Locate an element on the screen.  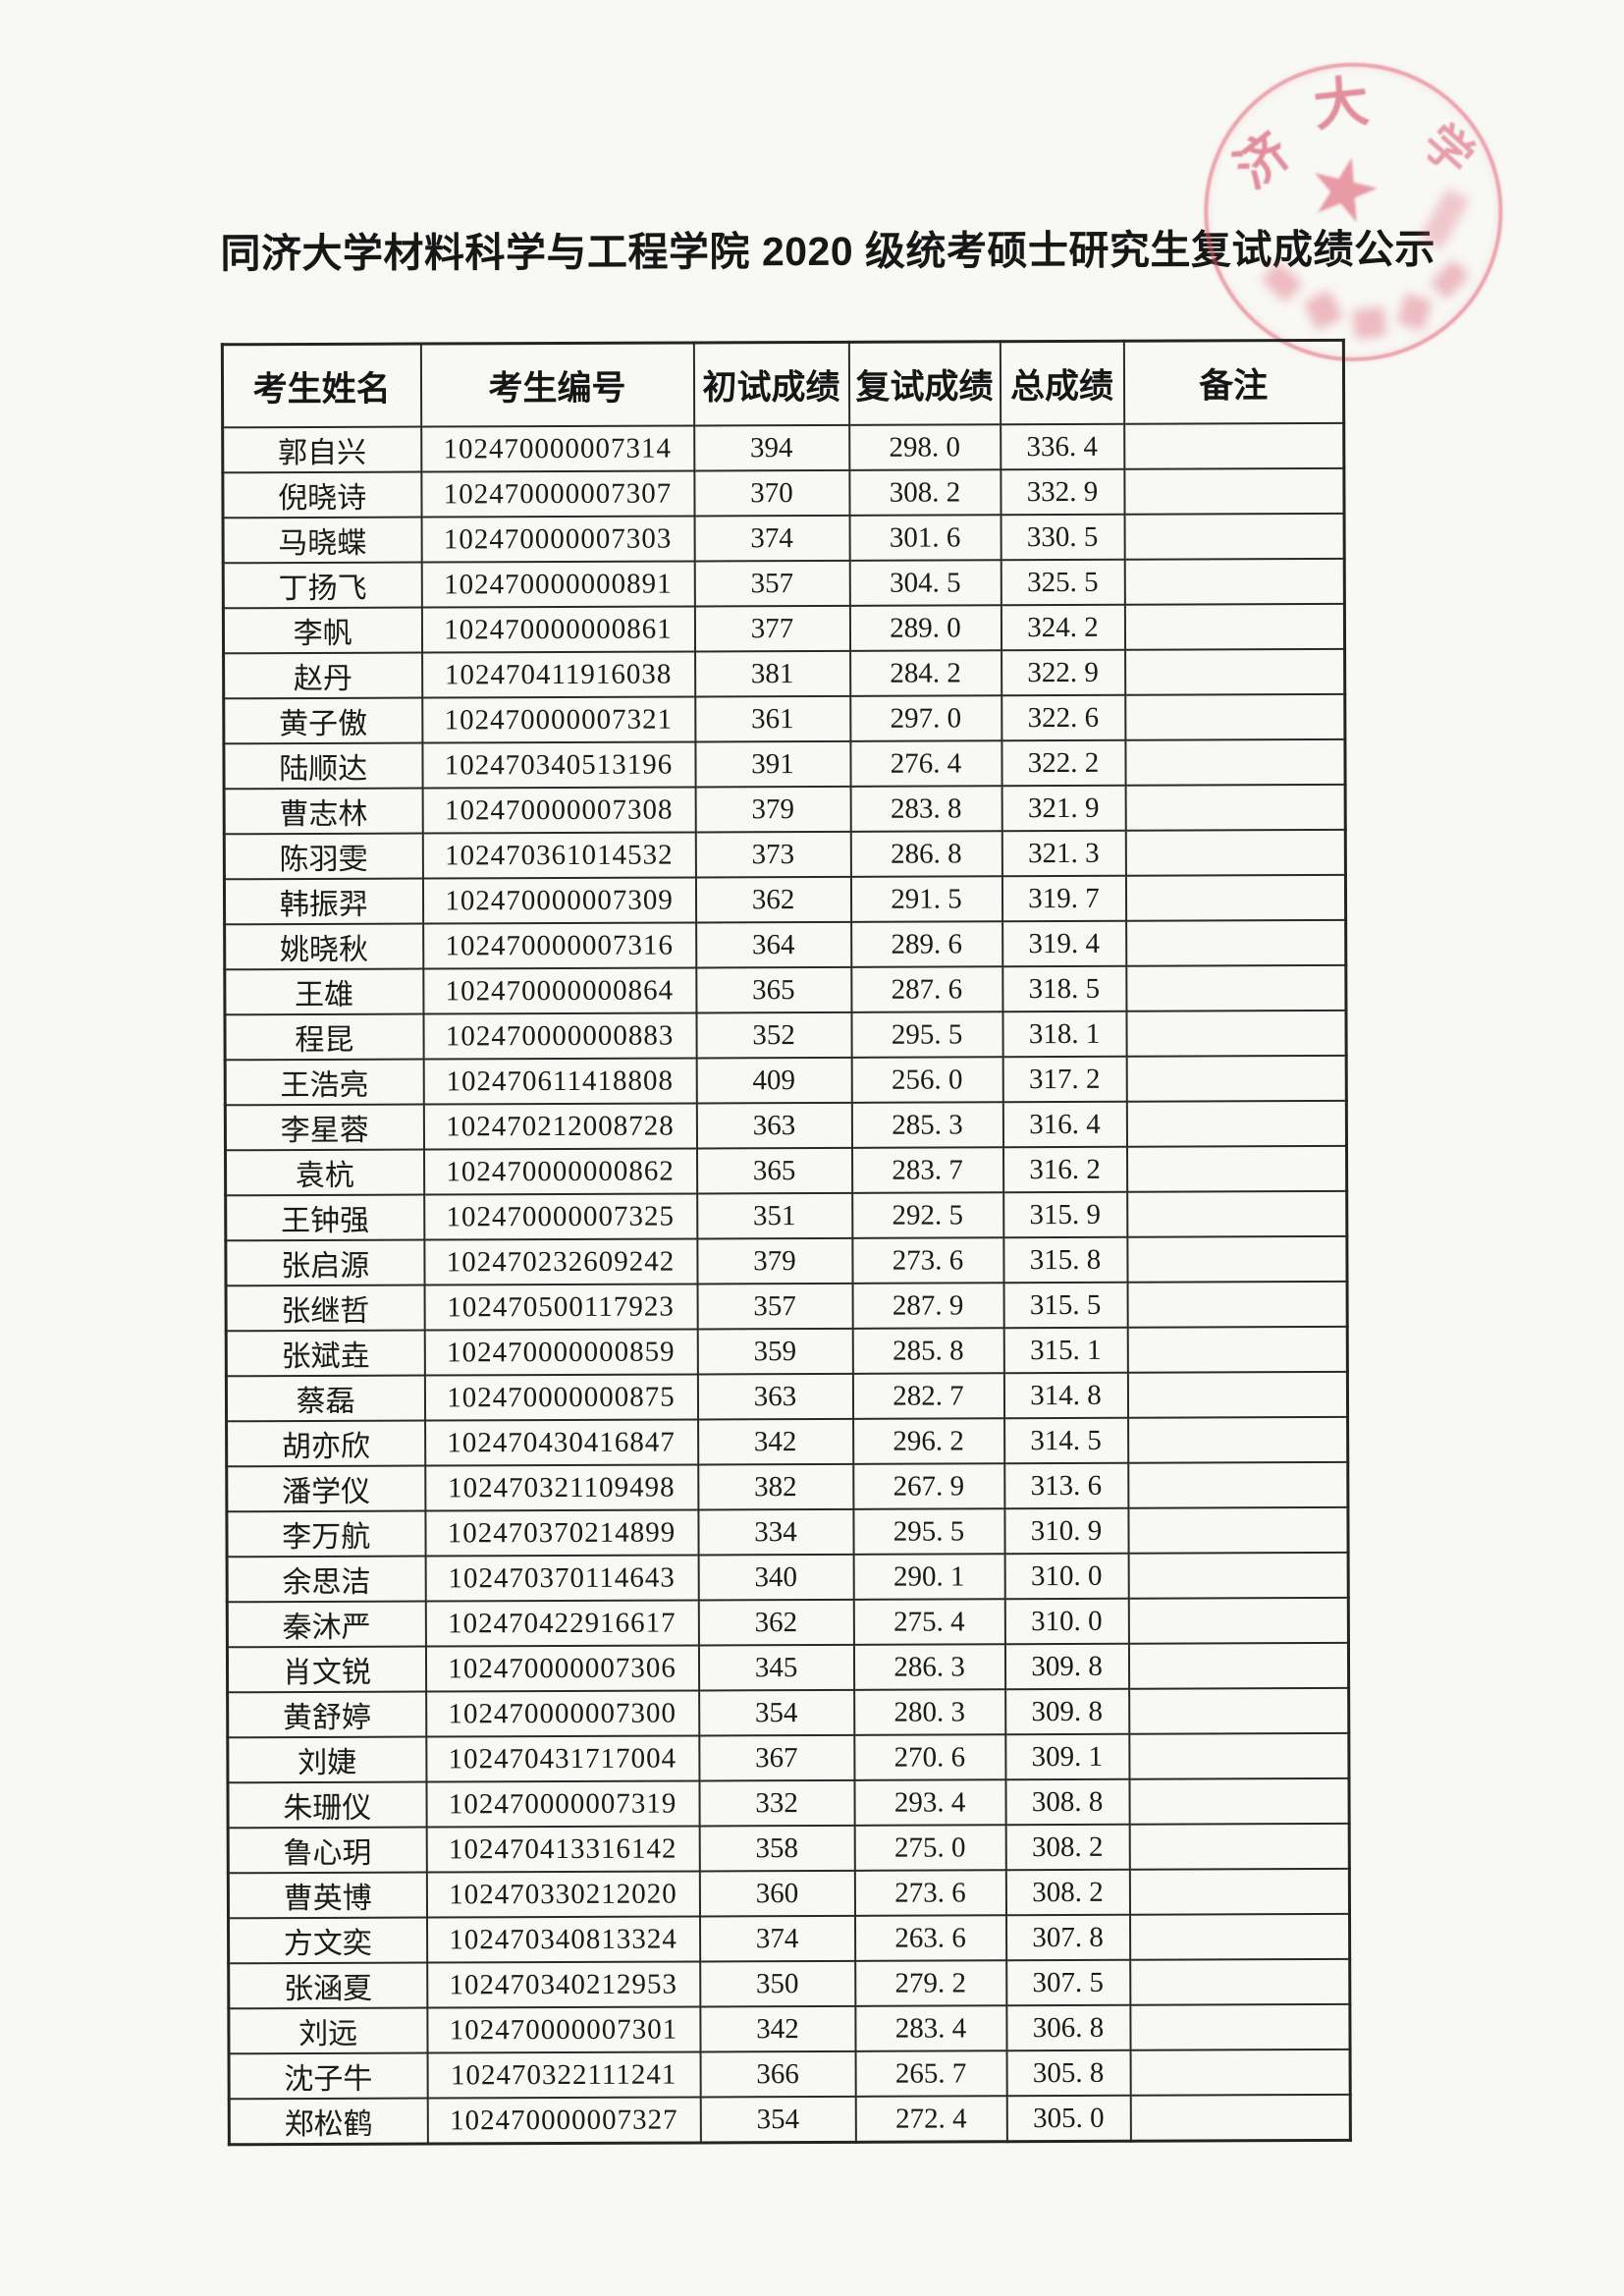
candidate-id-cell: 102470000000864 is located at coordinates (559, 990).